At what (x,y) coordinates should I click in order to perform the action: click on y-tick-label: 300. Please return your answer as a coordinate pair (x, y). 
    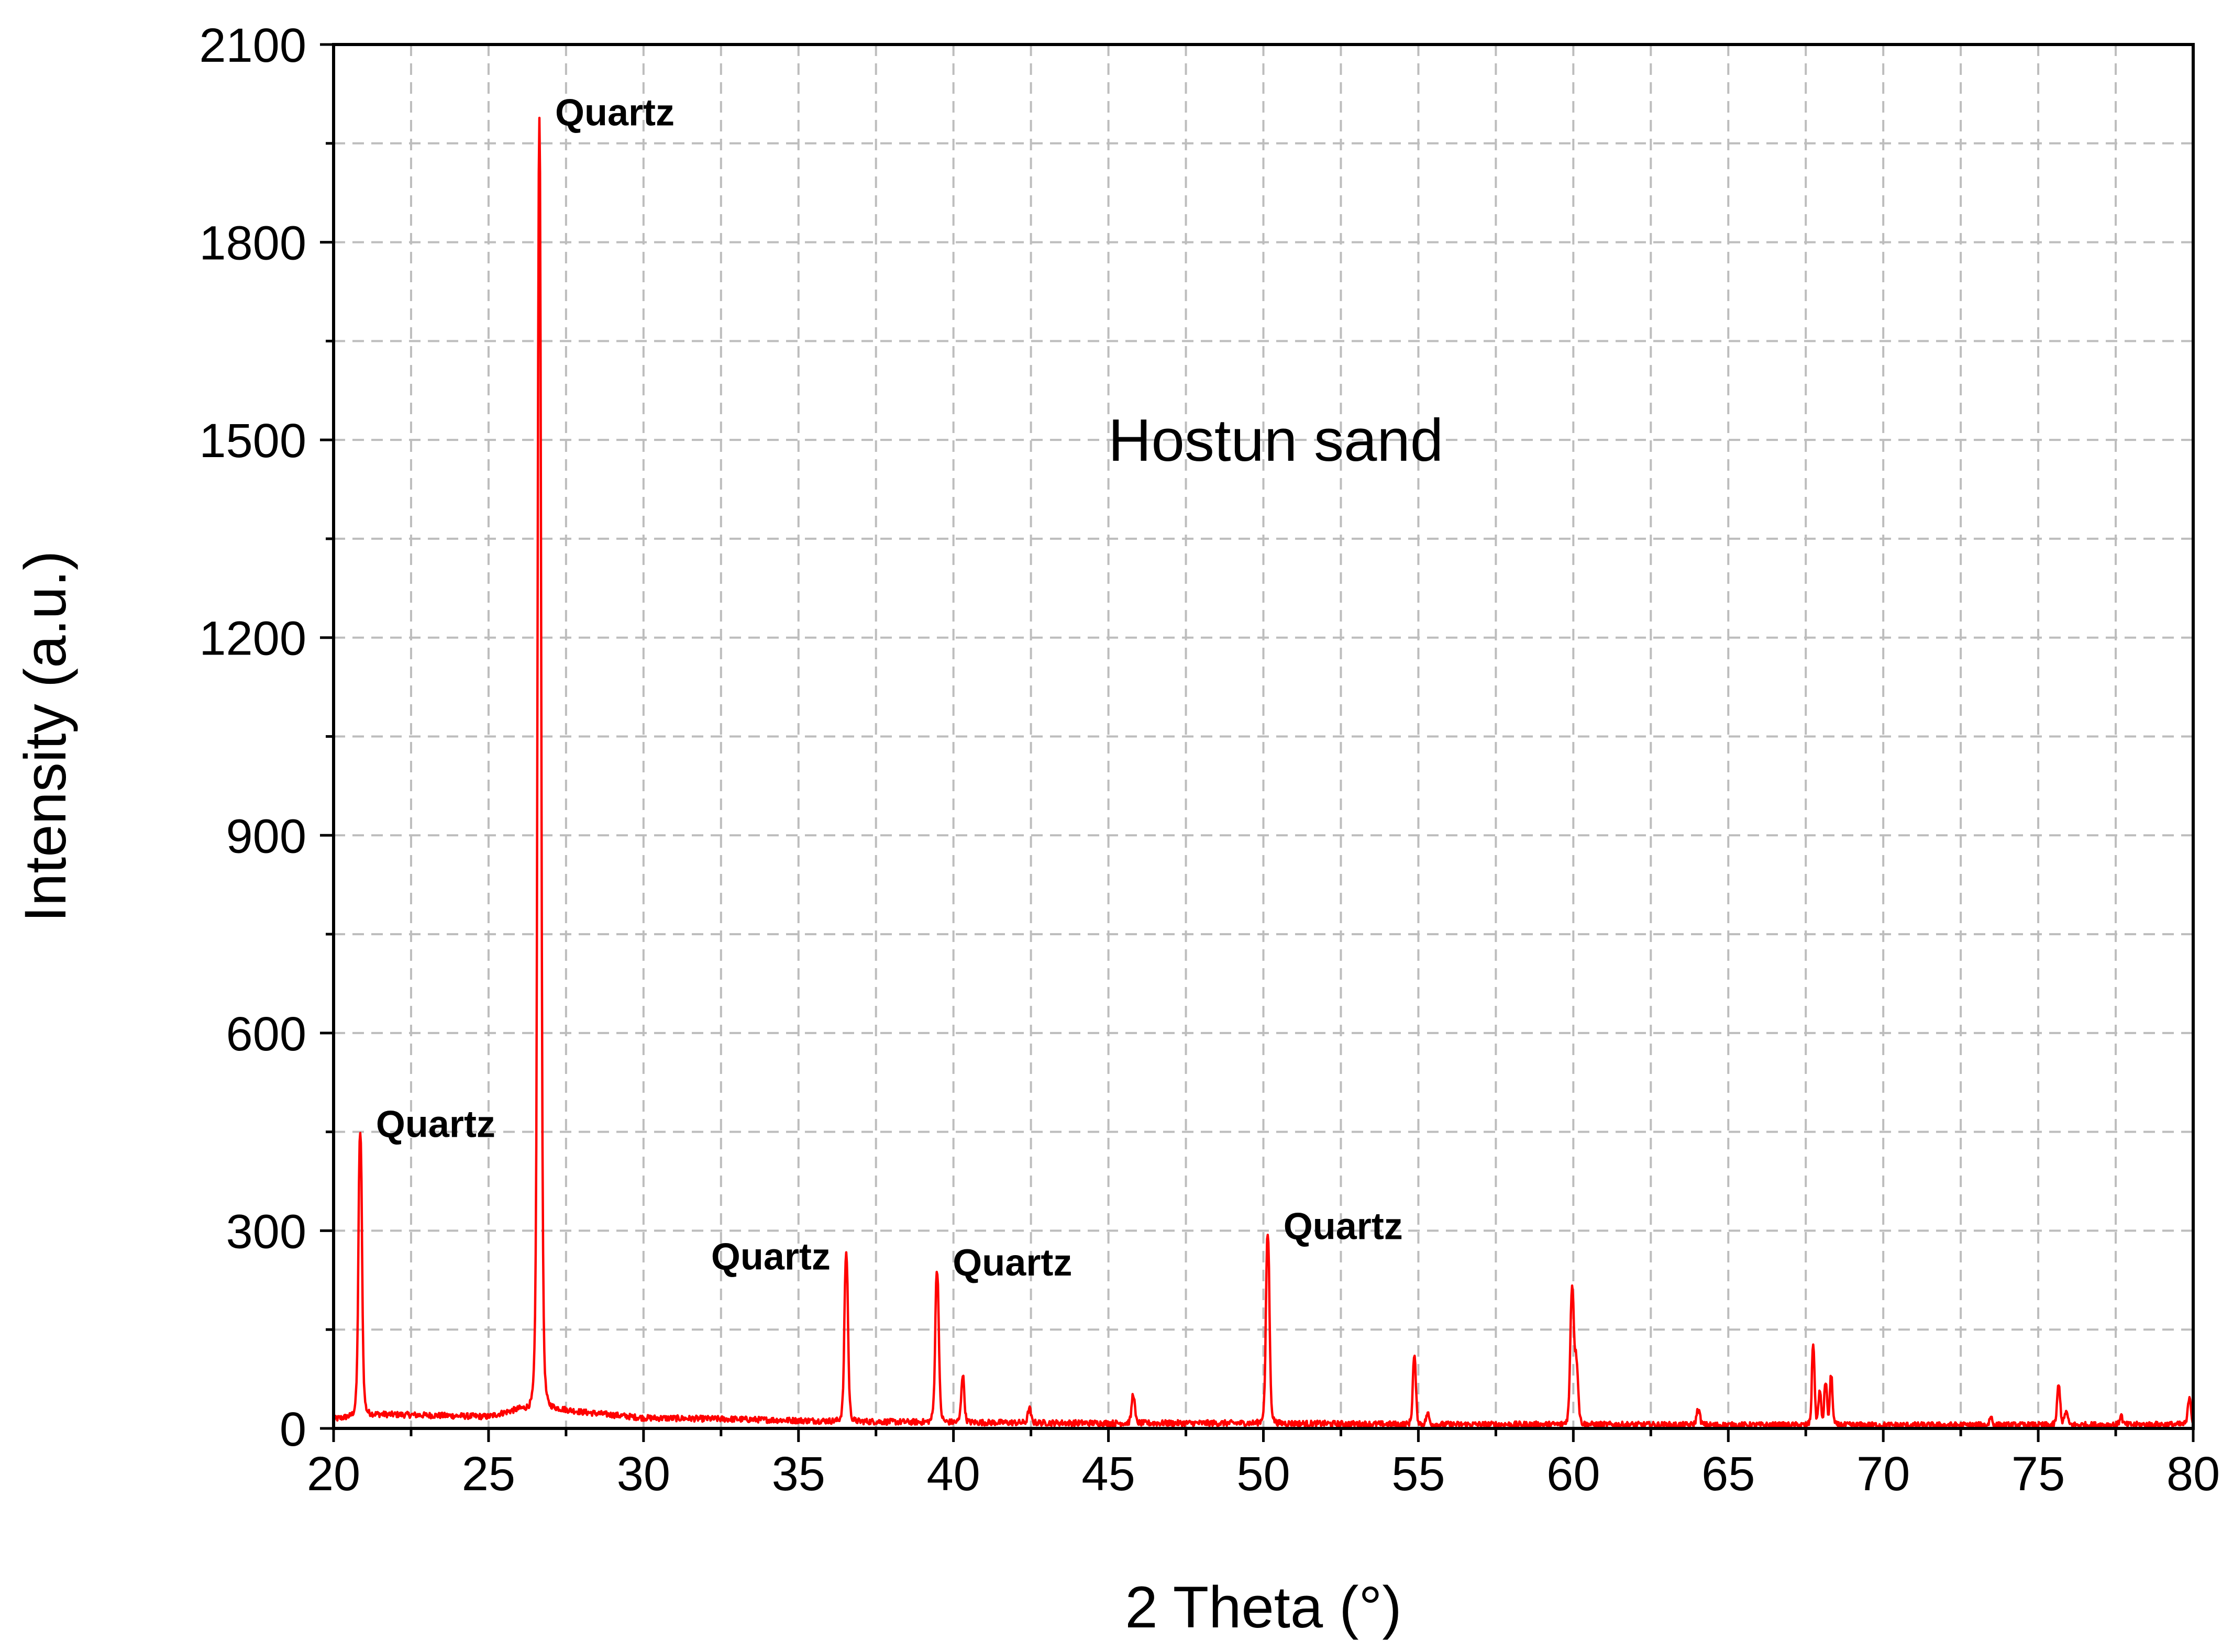
    Looking at the image, I should click on (266, 1231).